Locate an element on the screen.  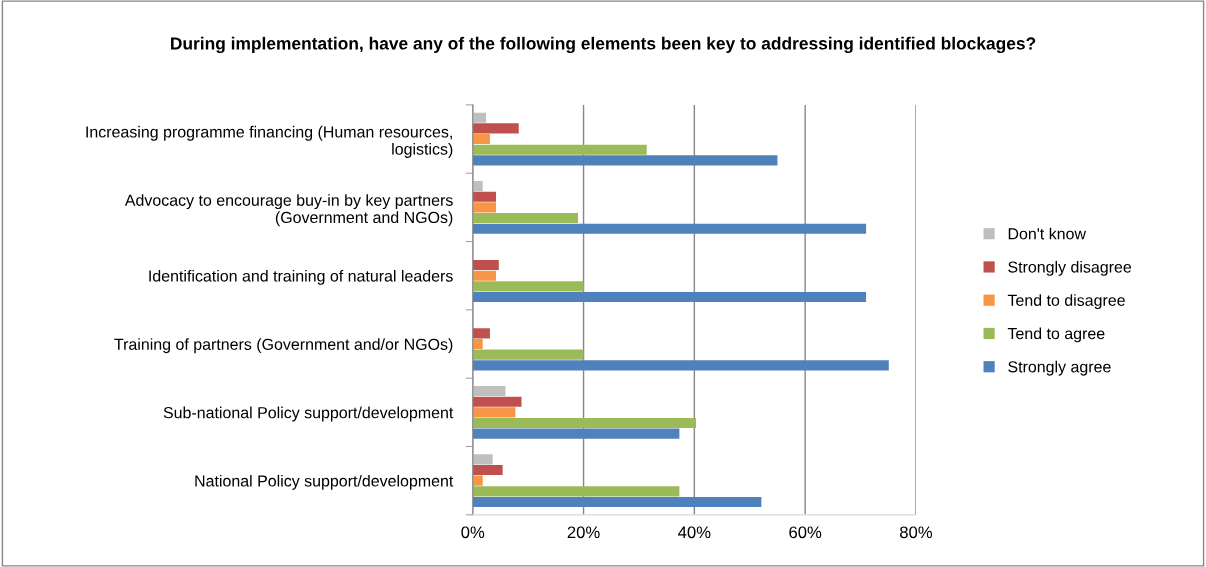
y-tick-label: Increasing programme financing (Human resources, logistics) is located at coordinates (269, 141).